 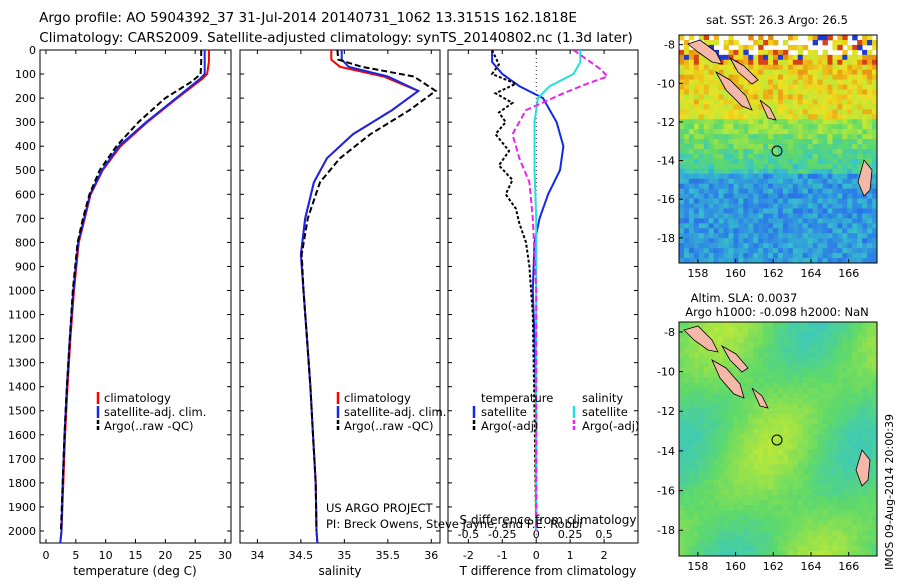 I want to click on island-shape, so click(x=865, y=178).